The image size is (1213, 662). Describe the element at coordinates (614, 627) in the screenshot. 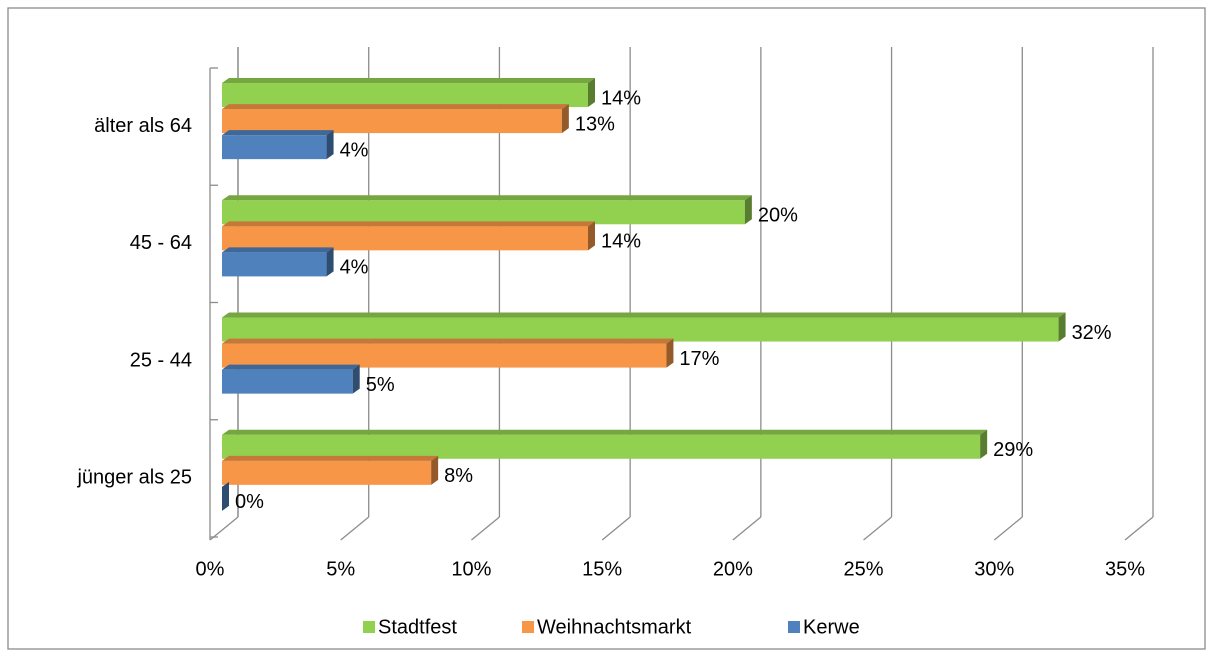

I see `legend-label: Weihnachtsmarkt` at that location.